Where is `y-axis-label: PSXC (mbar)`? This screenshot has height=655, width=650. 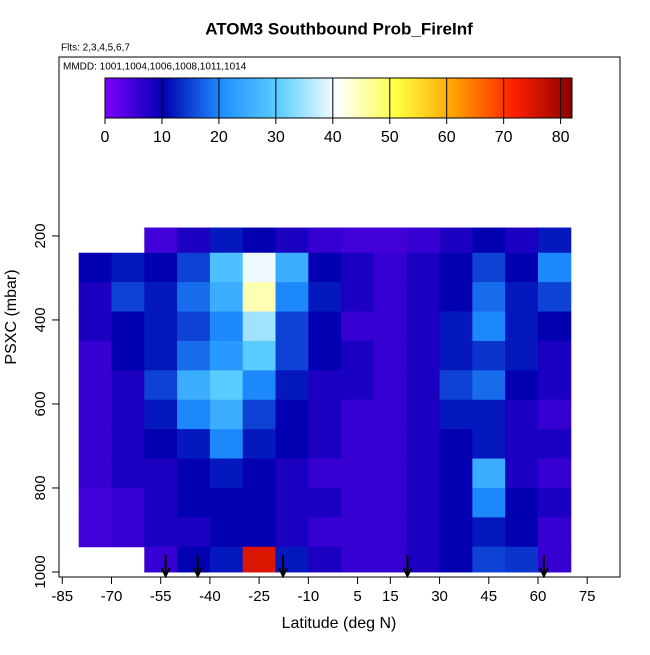 y-axis-label: PSXC (mbar) is located at coordinates (11, 316).